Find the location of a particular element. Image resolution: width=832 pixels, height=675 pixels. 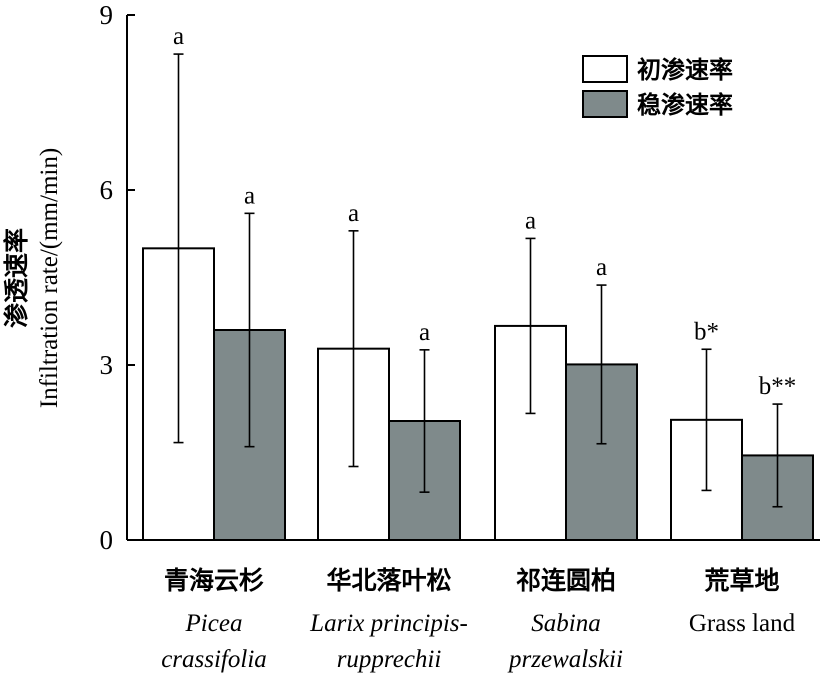

significance-label: b** is located at coordinates (778, 386).